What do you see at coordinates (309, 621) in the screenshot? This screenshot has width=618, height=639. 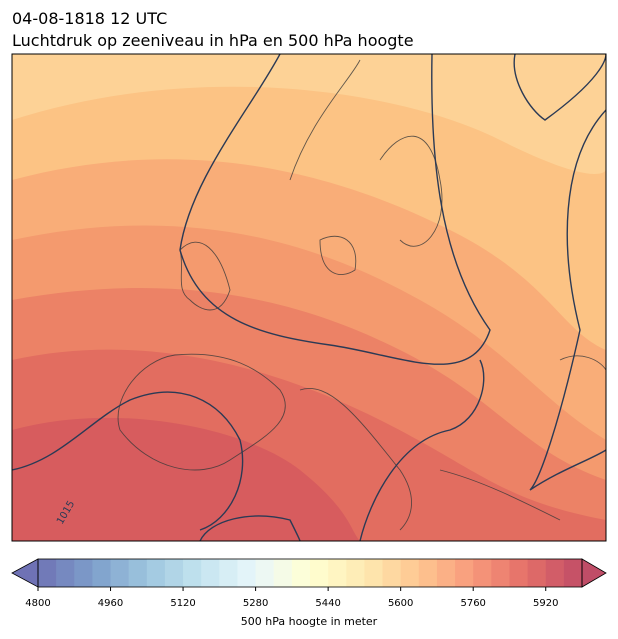 I see `colorbar-label: 500 hPa hoogte in meter` at bounding box center [309, 621].